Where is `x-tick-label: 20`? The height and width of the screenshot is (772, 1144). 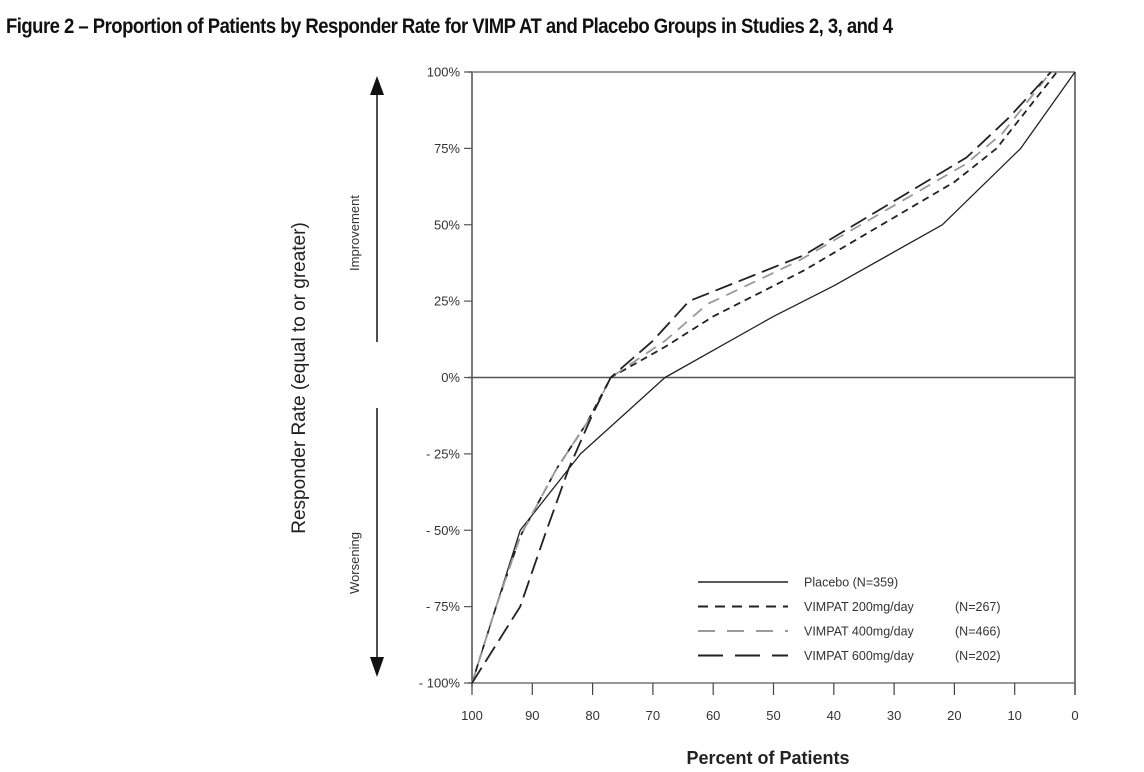 x-tick-label: 20 is located at coordinates (954, 715).